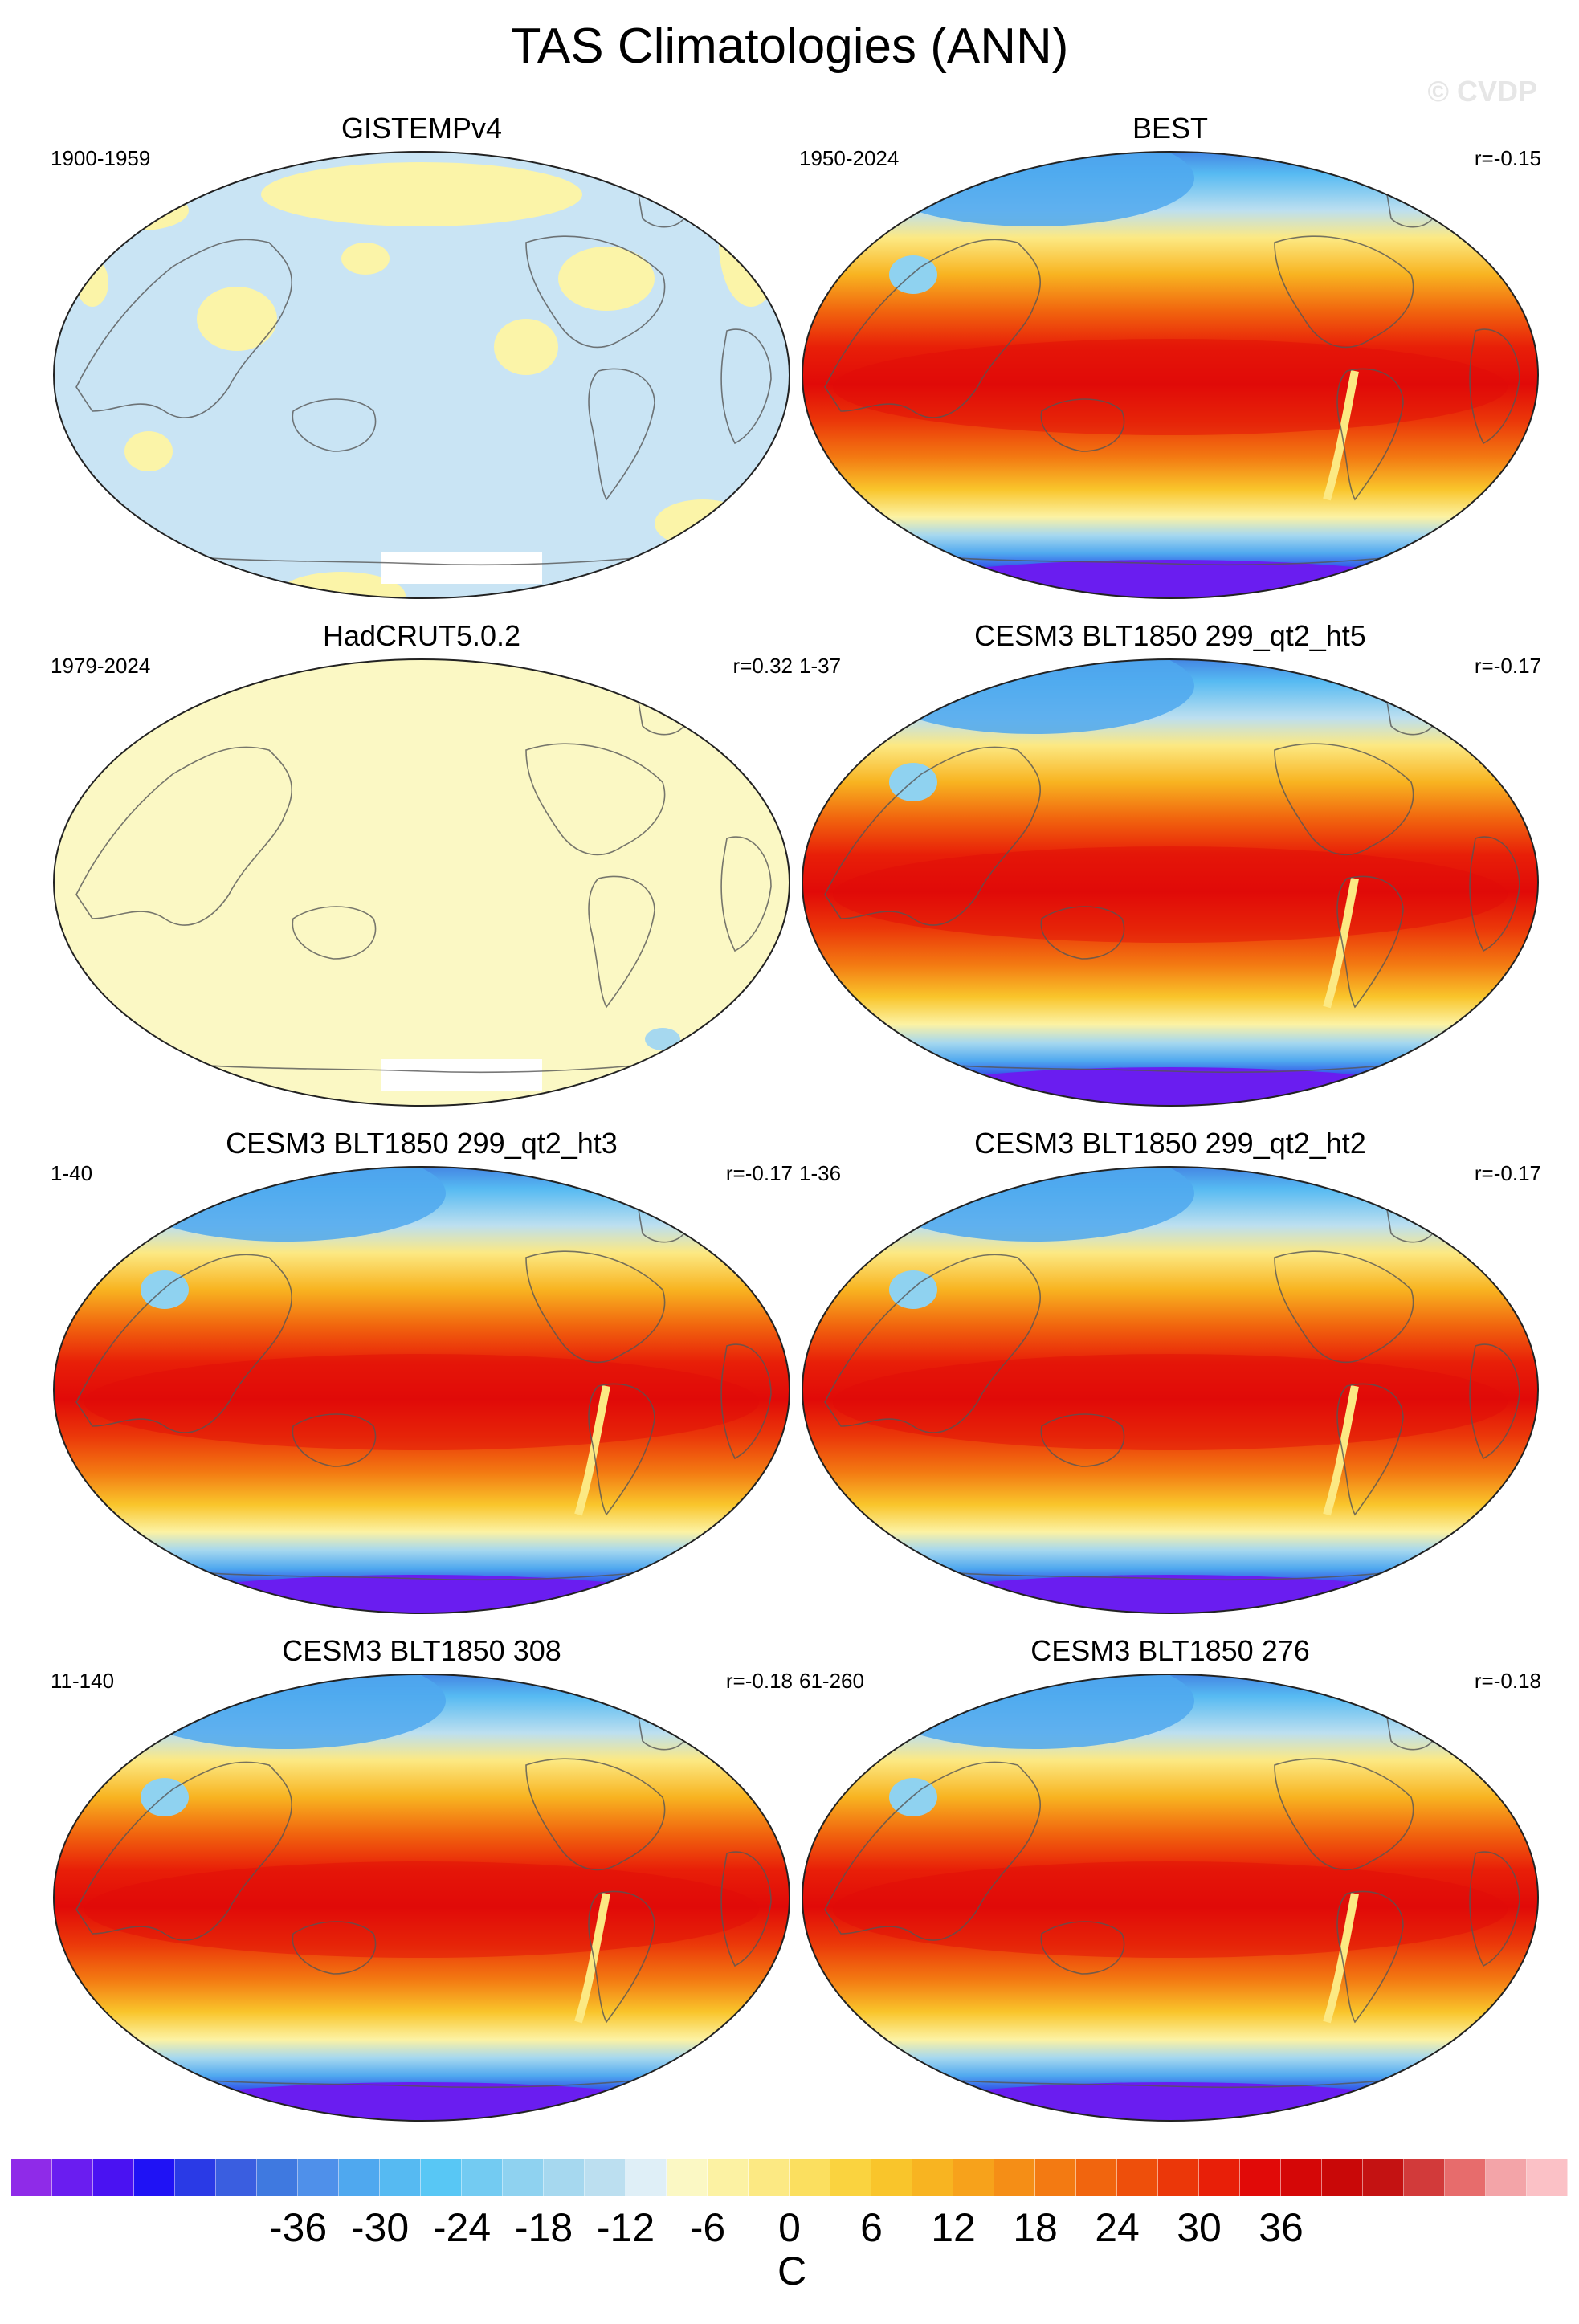 Image resolution: width=1579 pixels, height=2324 pixels. I want to click on map-panel: GISTEMPv4 1900-1959, so click(421, 360).